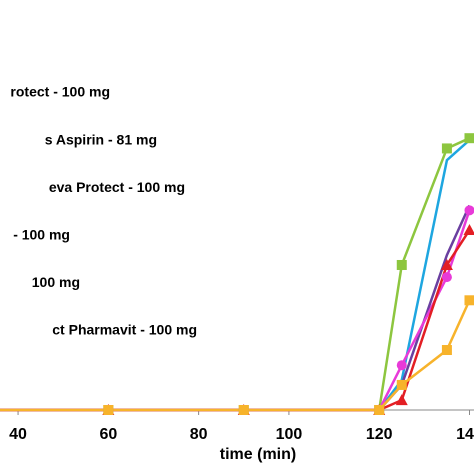 Image resolution: width=474 pixels, height=474 pixels. Describe the element at coordinates (289, 434) in the screenshot. I see `x-tick-label: 100` at that location.